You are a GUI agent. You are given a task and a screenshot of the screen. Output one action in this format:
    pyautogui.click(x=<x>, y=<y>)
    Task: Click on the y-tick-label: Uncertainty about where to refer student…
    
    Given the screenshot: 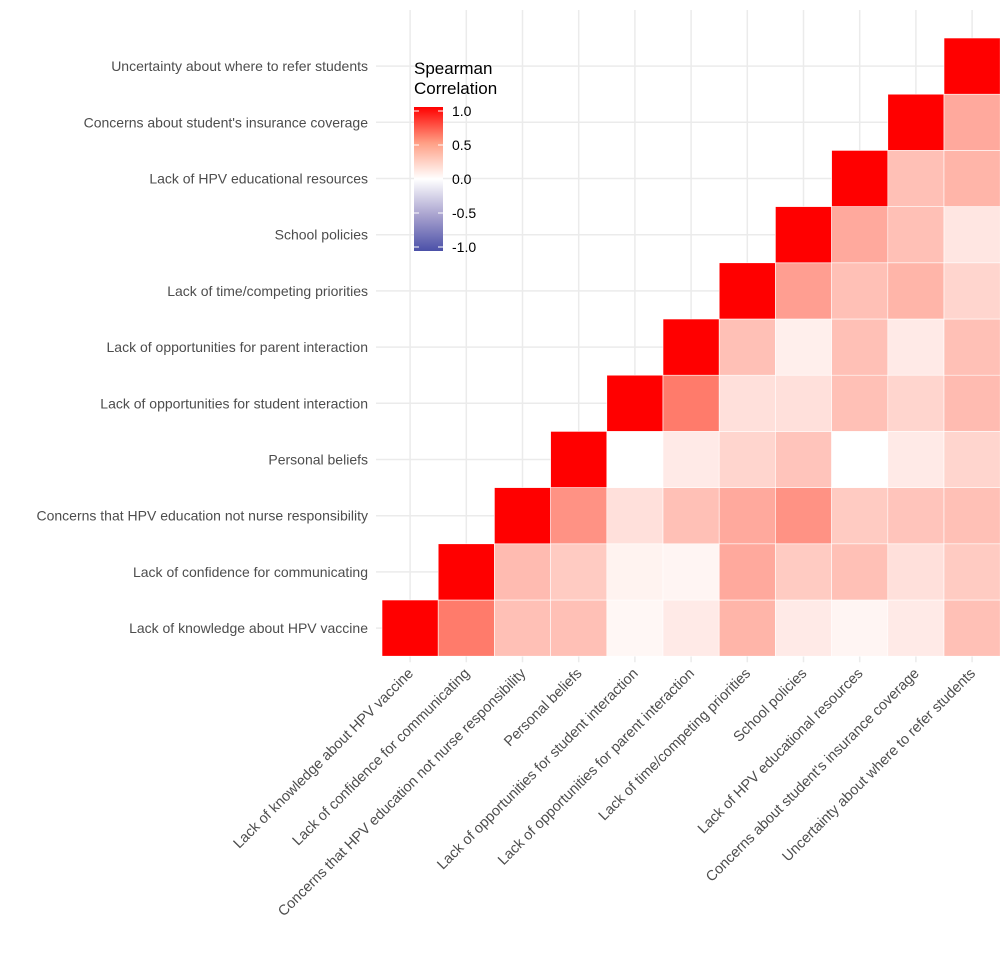 What is the action you would take?
    pyautogui.click(x=239, y=66)
    